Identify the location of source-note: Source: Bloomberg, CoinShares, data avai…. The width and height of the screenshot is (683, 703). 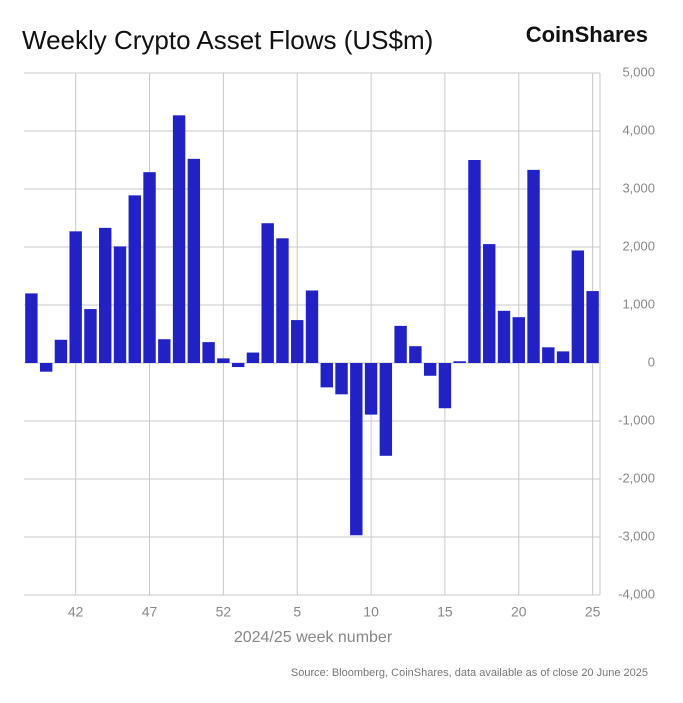
(469, 673).